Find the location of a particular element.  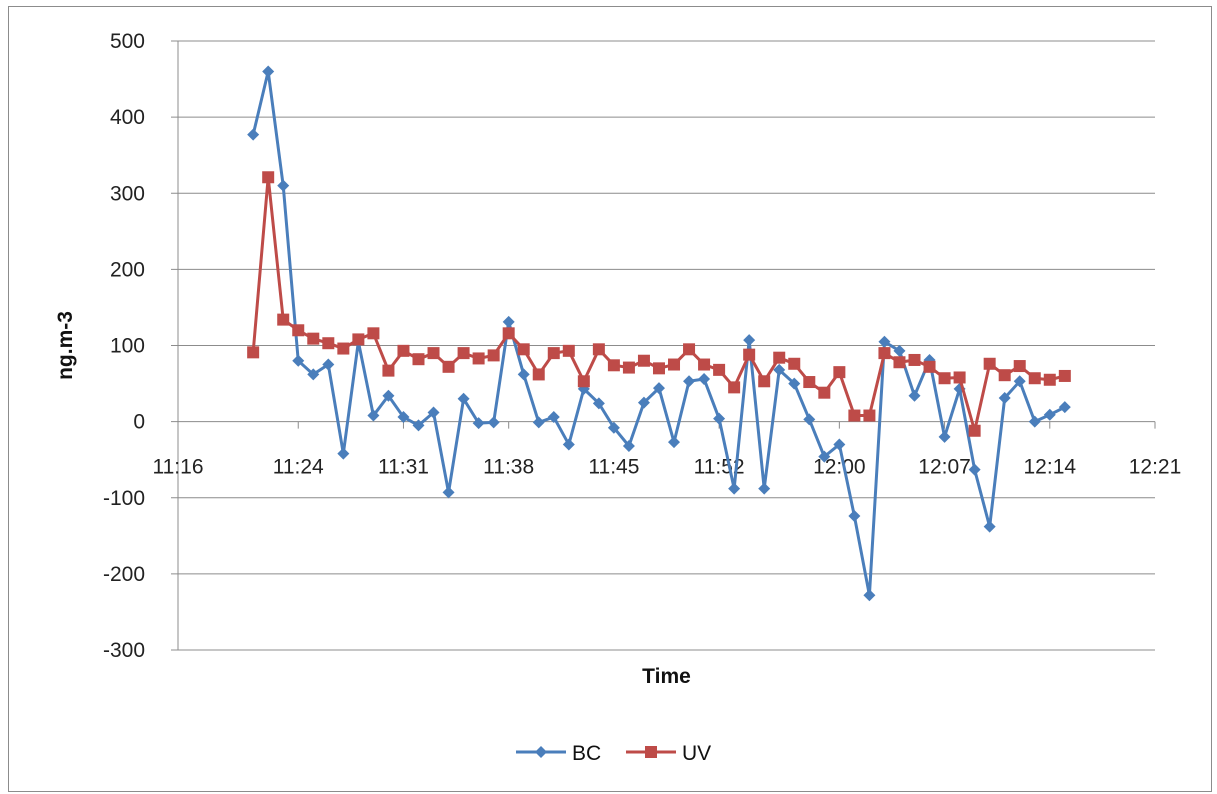

legend: BC UV is located at coordinates (613, 753).